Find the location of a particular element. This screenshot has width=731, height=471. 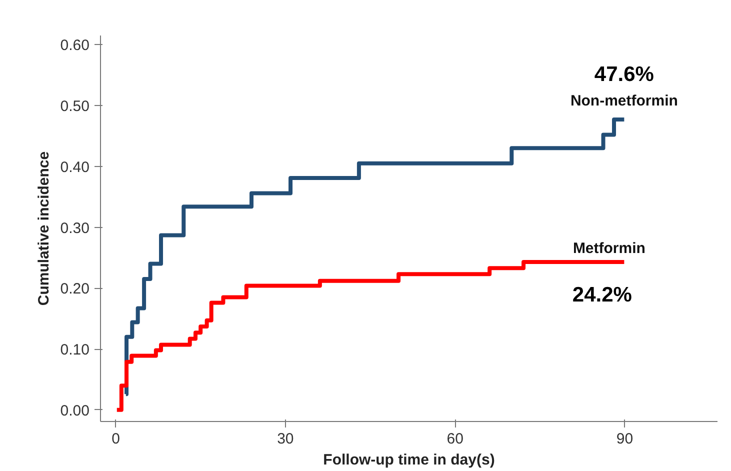

y-tick-label: 0.60 is located at coordinates (75, 45).